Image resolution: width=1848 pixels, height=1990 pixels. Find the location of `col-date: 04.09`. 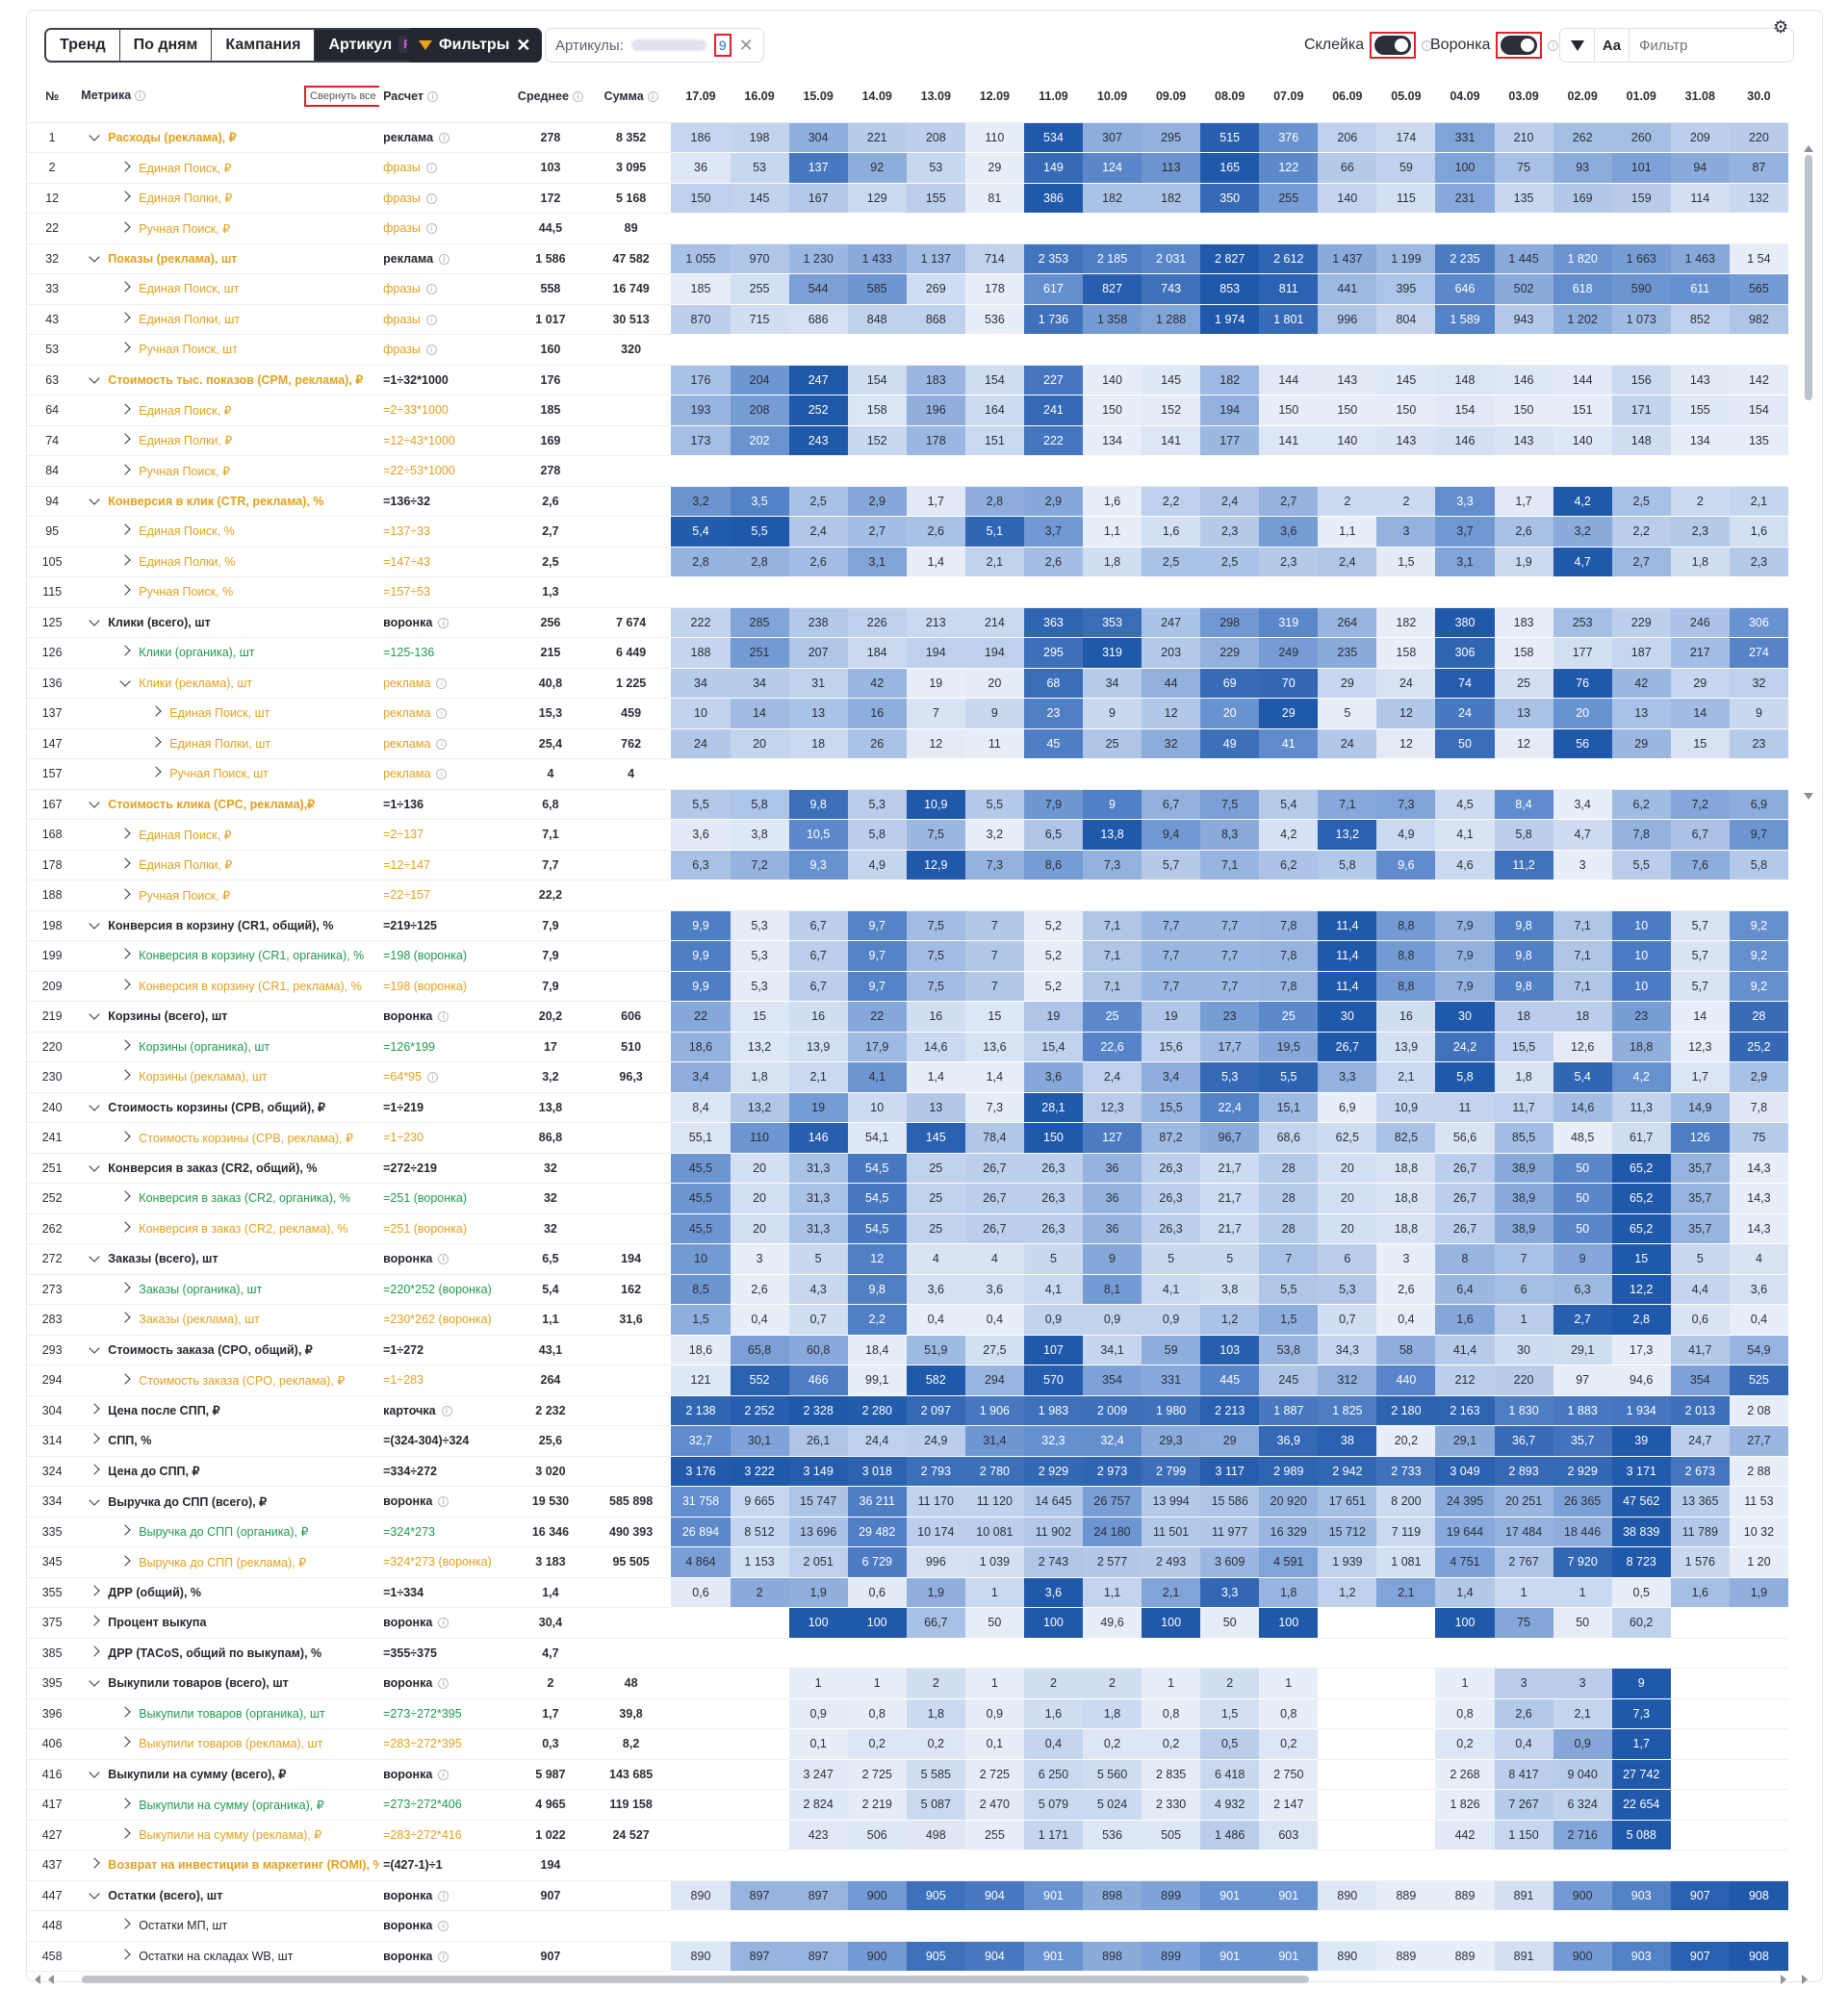

col-date: 04.09 is located at coordinates (1465, 96).